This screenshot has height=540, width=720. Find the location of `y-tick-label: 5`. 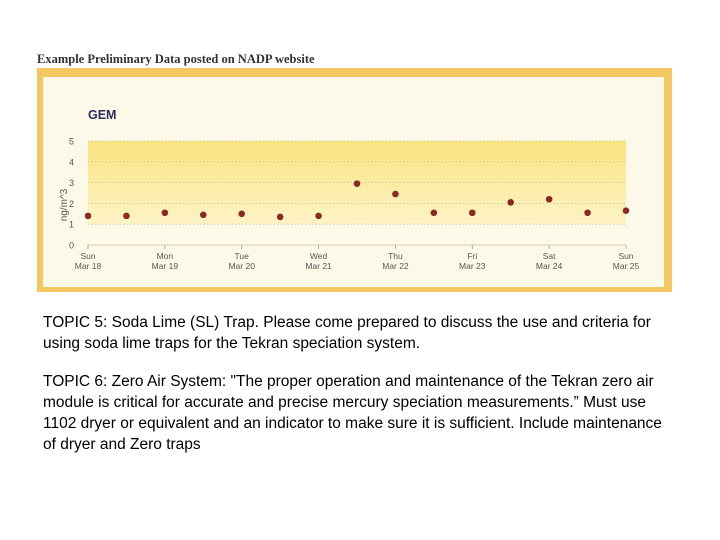

y-tick-label: 5 is located at coordinates (71, 142).